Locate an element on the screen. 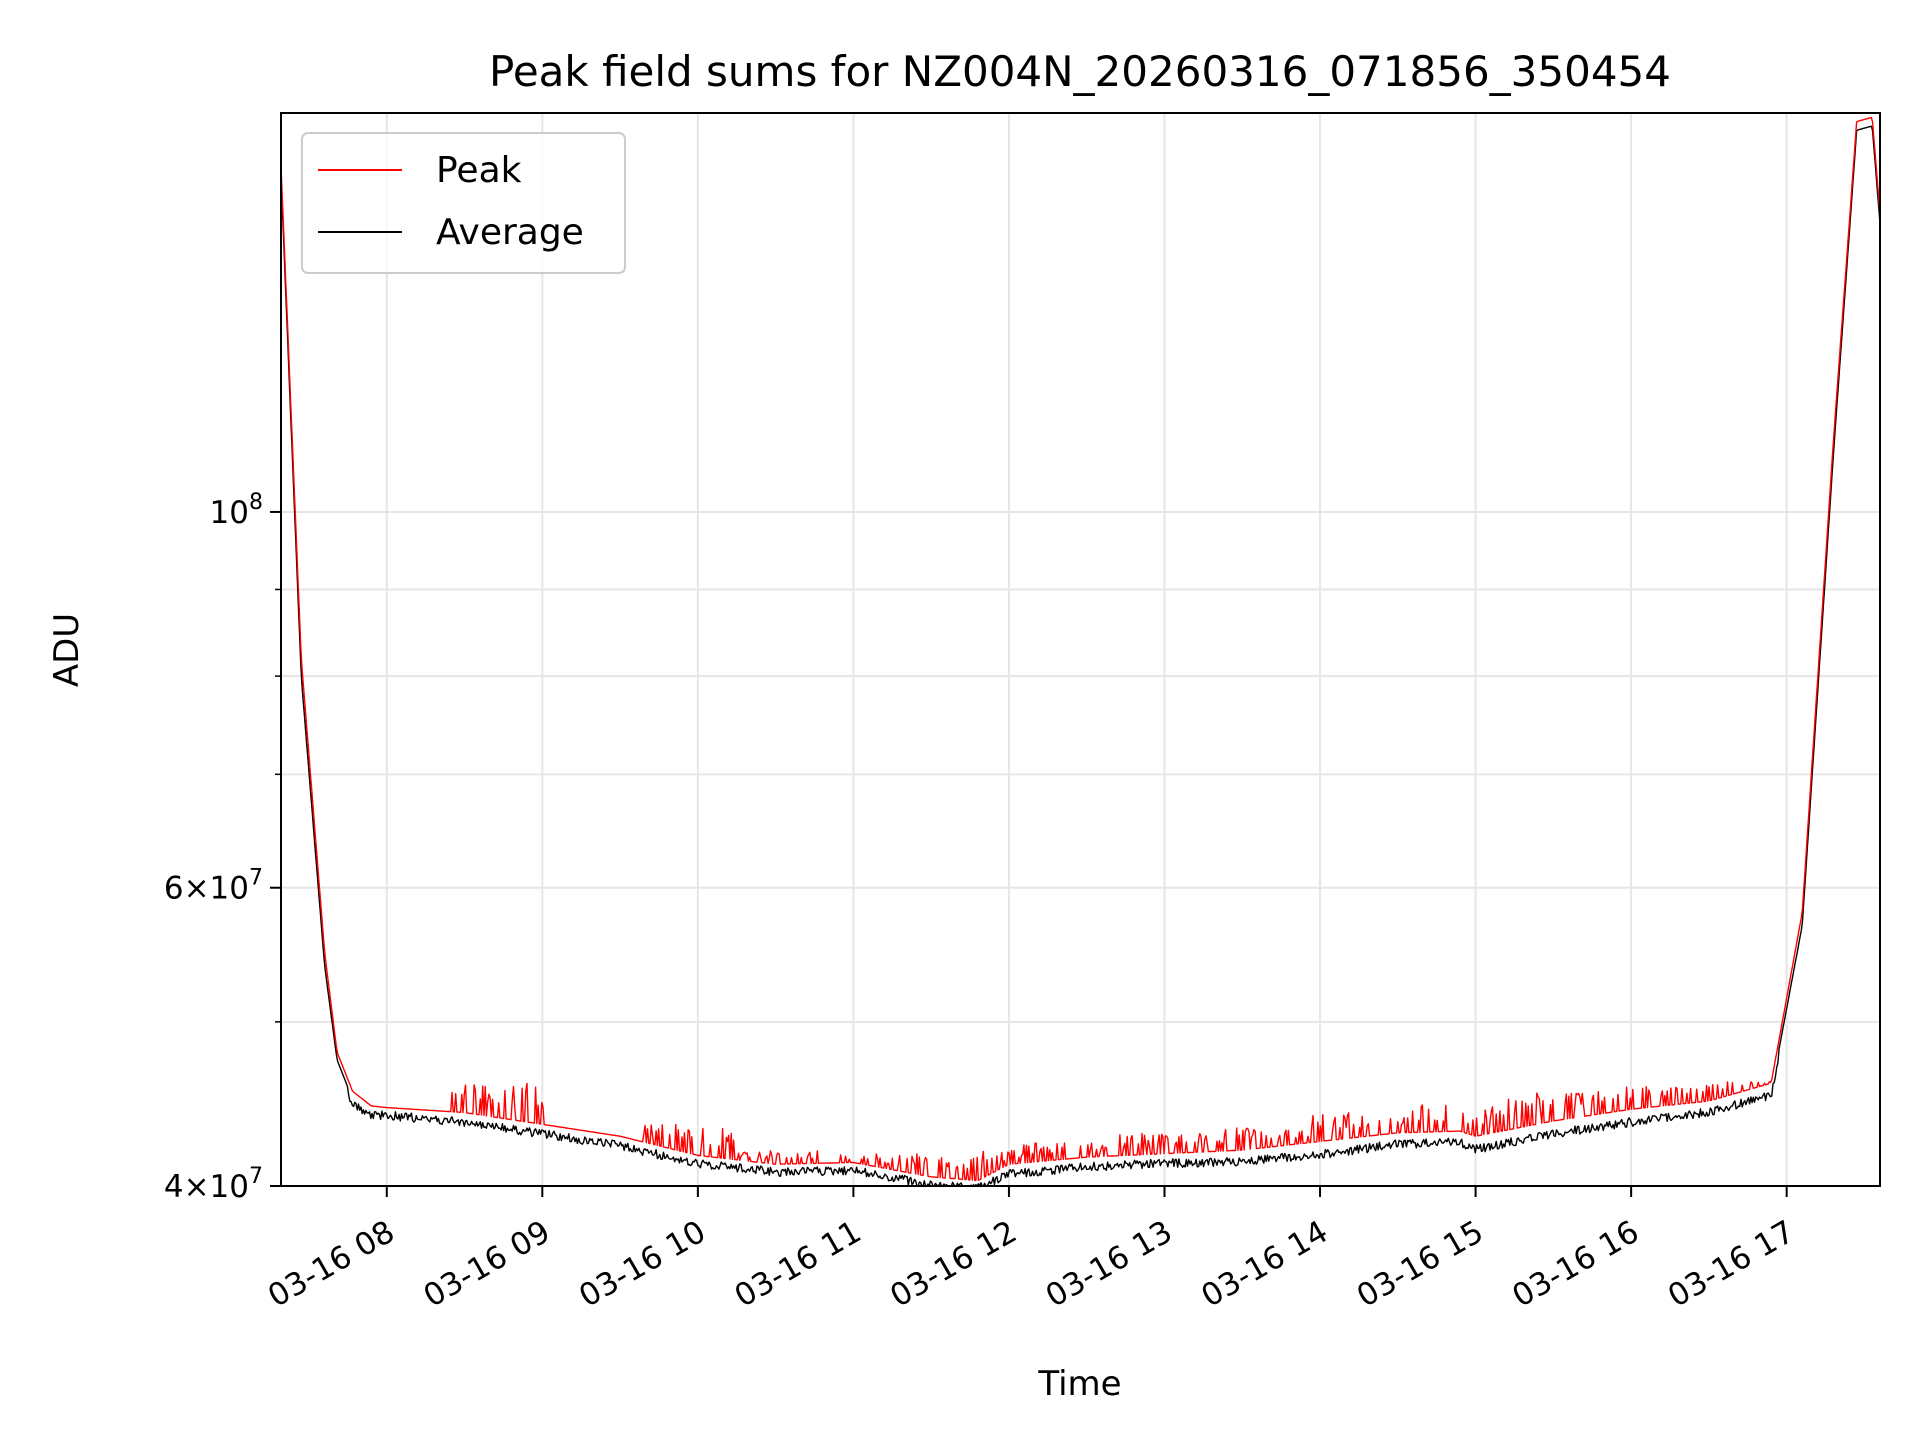 This screenshot has width=1920, height=1440. y-tick-label: 4×107 is located at coordinates (213, 1184).